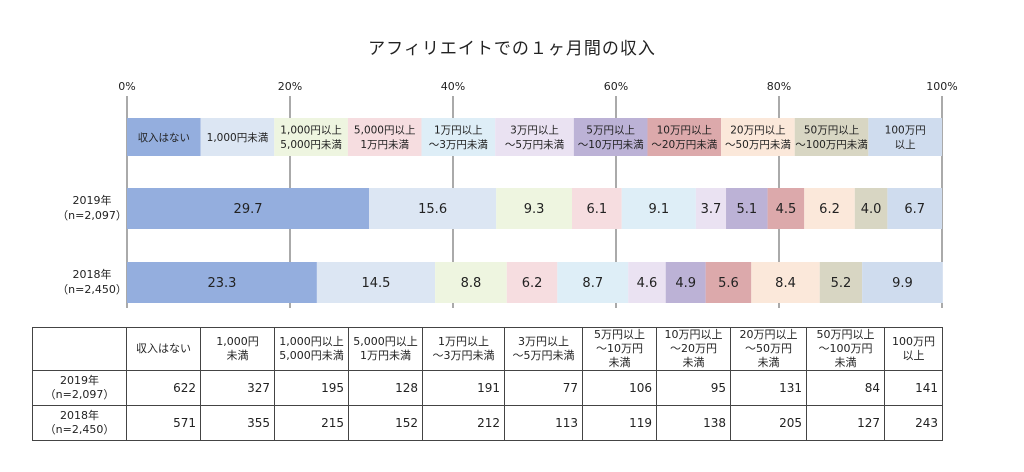 This screenshot has width=1024, height=472. I want to click on table-cell: 84, so click(845, 388).